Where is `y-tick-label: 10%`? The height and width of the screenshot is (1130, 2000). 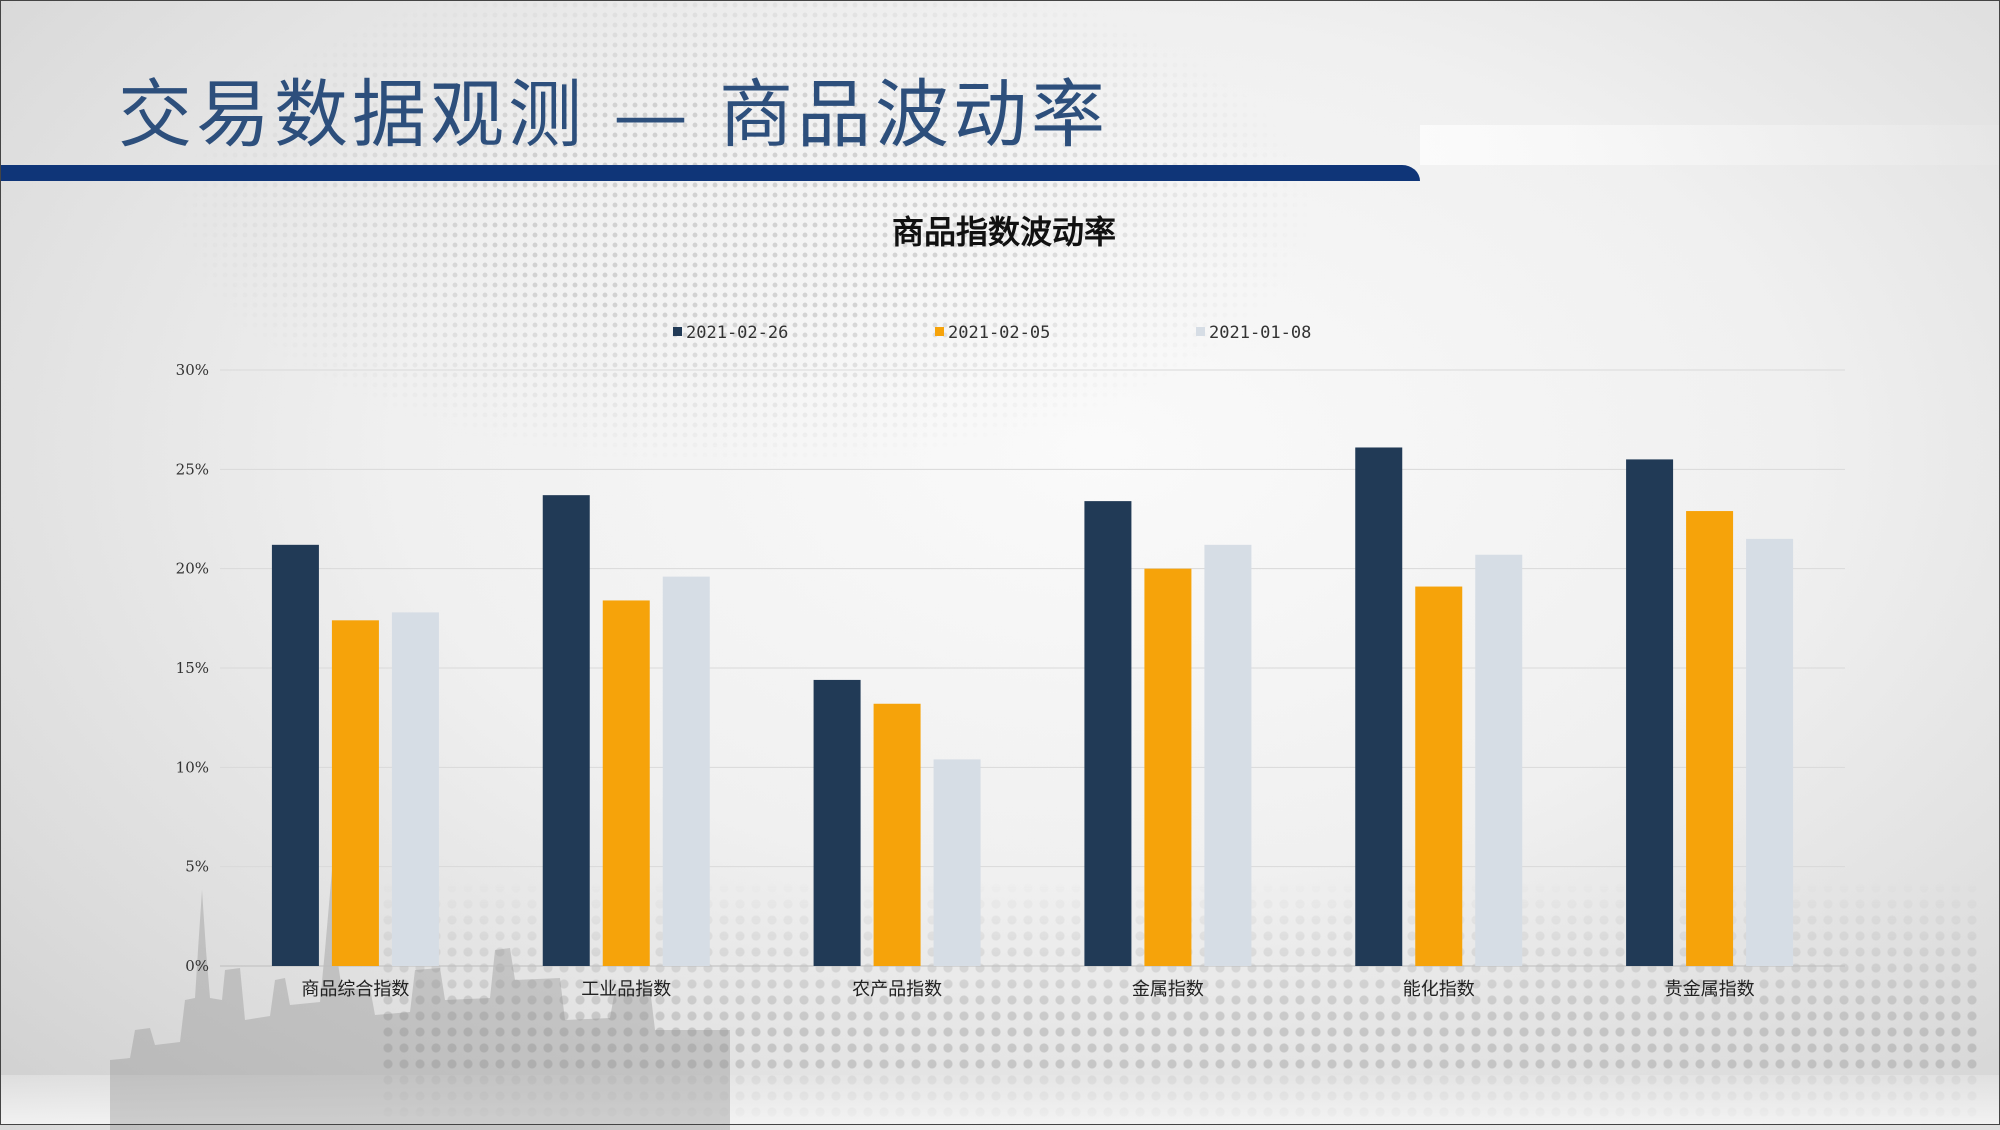 y-tick-label: 10% is located at coordinates (192, 767).